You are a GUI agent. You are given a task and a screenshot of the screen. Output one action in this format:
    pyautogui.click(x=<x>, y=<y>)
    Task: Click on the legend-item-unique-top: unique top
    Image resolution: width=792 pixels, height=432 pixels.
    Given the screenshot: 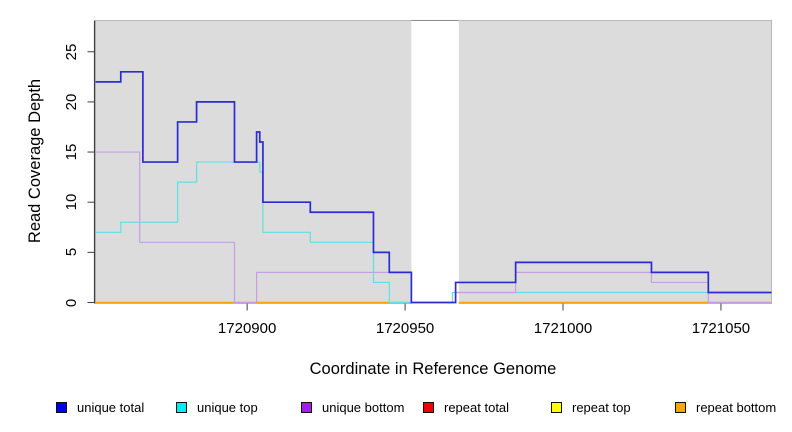 What is the action you would take?
    pyautogui.click(x=217, y=407)
    